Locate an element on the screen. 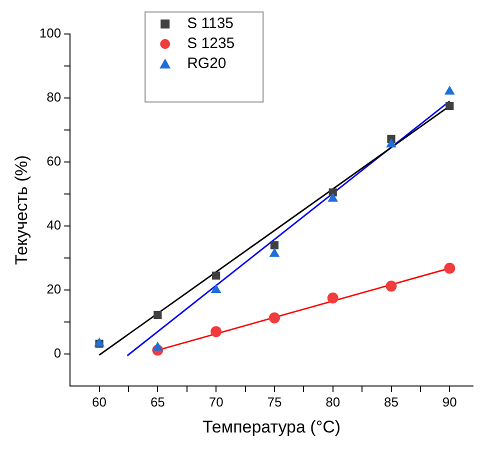 The height and width of the screenshot is (450, 487). legend-label: S 1135 is located at coordinates (210, 23).